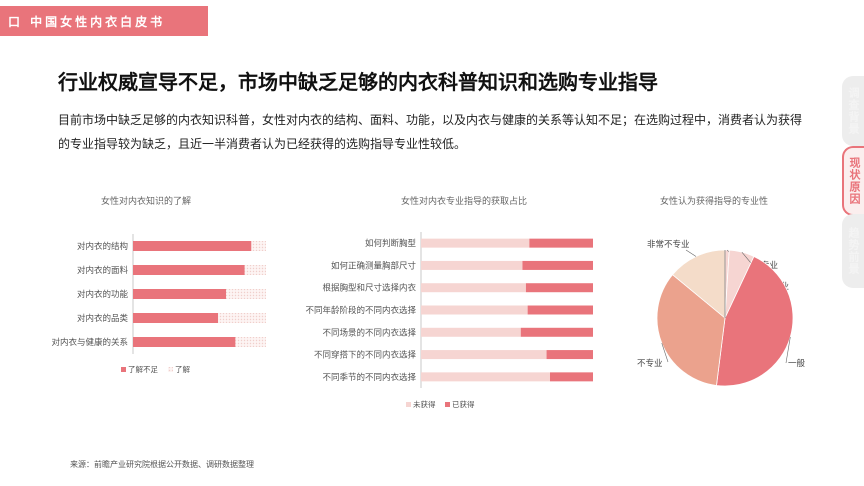 The image size is (864, 486). I want to click on category-label: 对内衣的品类, so click(103, 318).